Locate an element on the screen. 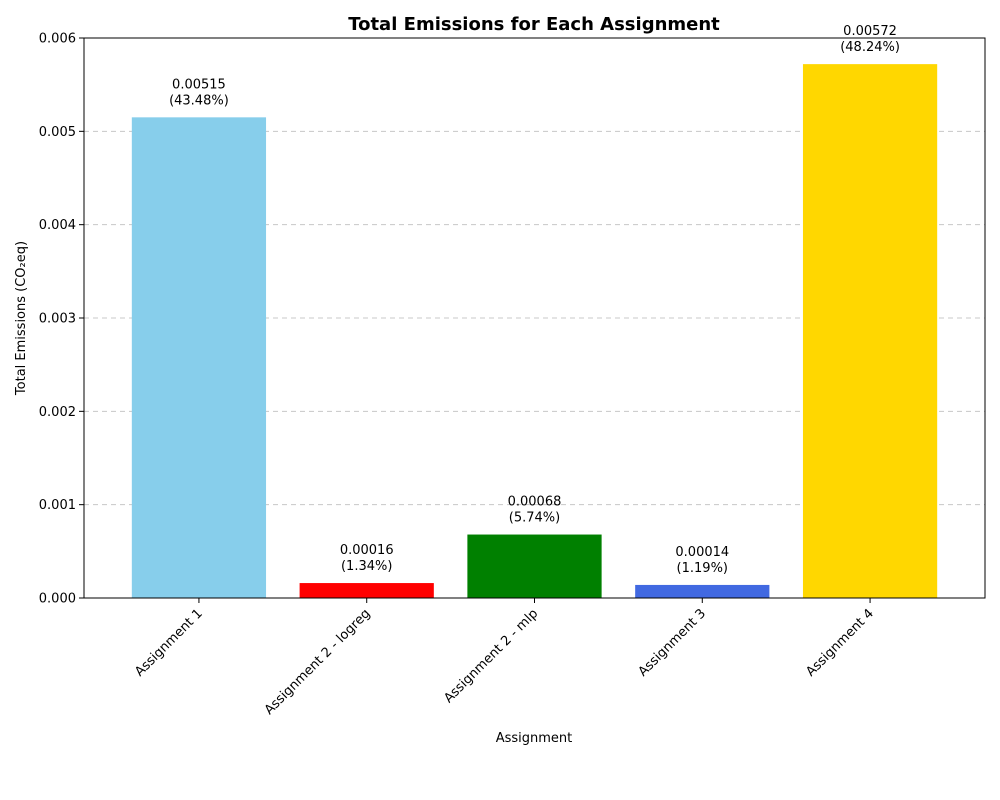  y-tick-label: 0.000 is located at coordinates (57, 599).